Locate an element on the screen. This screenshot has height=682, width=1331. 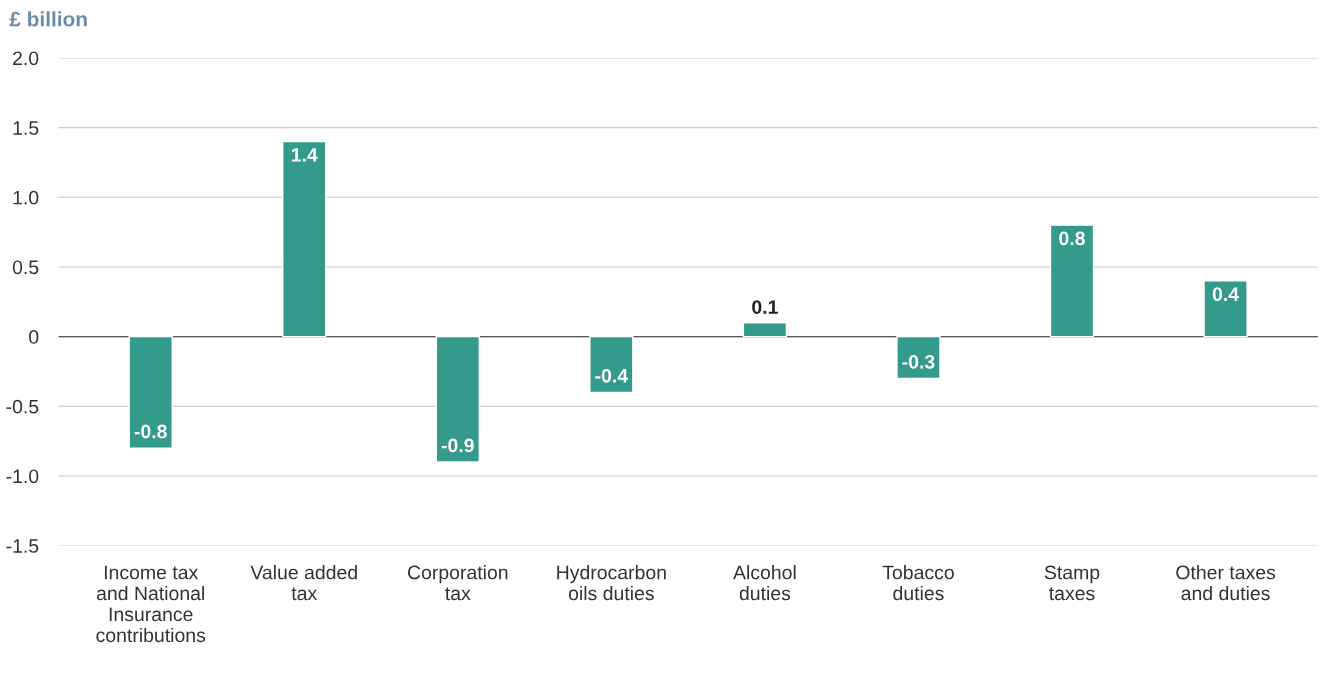
data-label: -0.4 is located at coordinates (611, 375).